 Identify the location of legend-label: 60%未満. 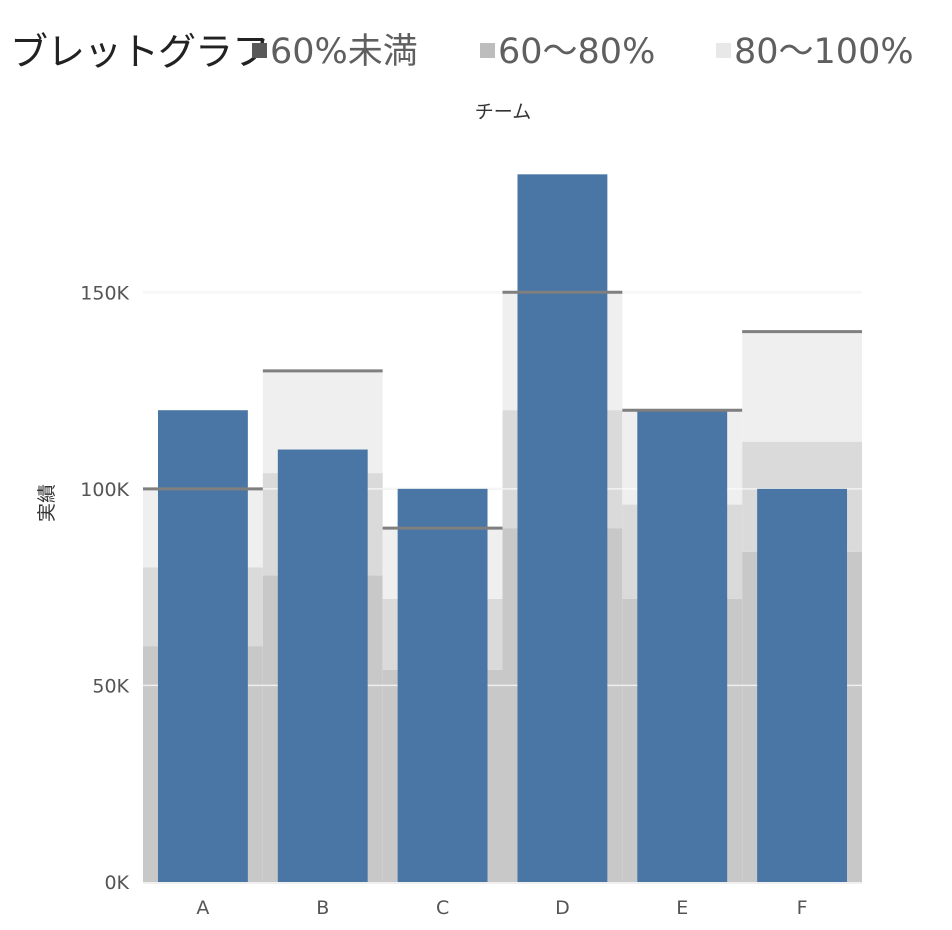
(344, 51).